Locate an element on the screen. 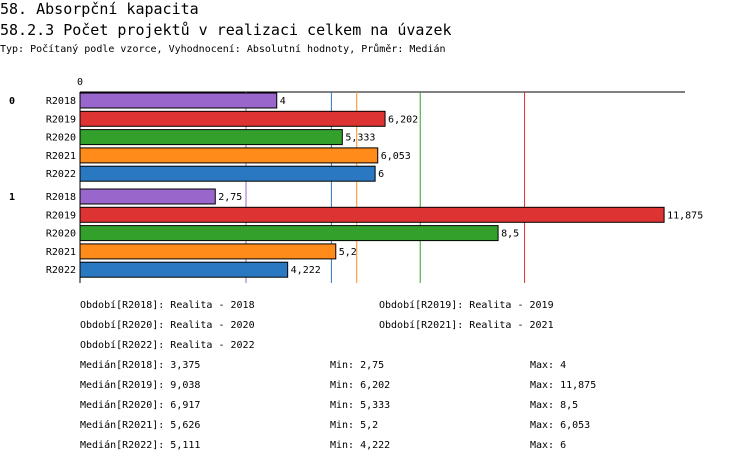 This screenshot has height=464, width=750. legend-min-r2019: Min: 6,202 is located at coordinates (360, 385).